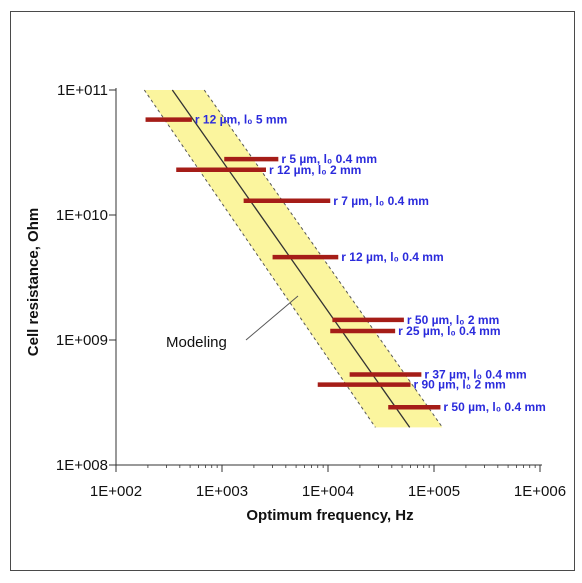  What do you see at coordinates (82, 465) in the screenshot?
I see `y-tick-label: 1E+008` at bounding box center [82, 465].